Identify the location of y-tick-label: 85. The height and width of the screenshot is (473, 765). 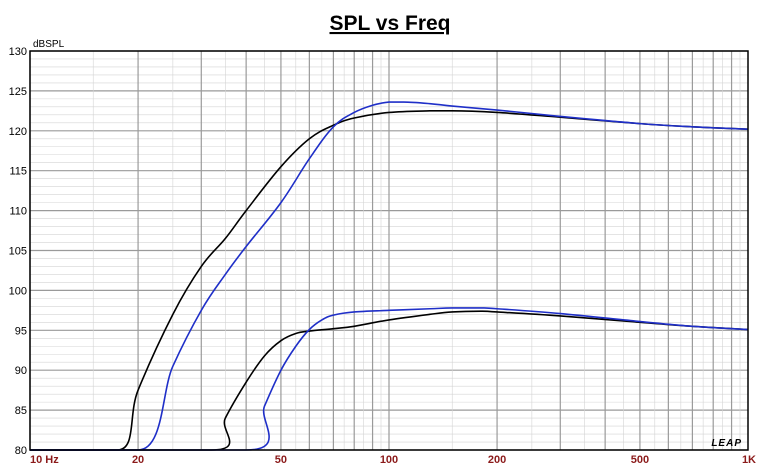
(21, 411).